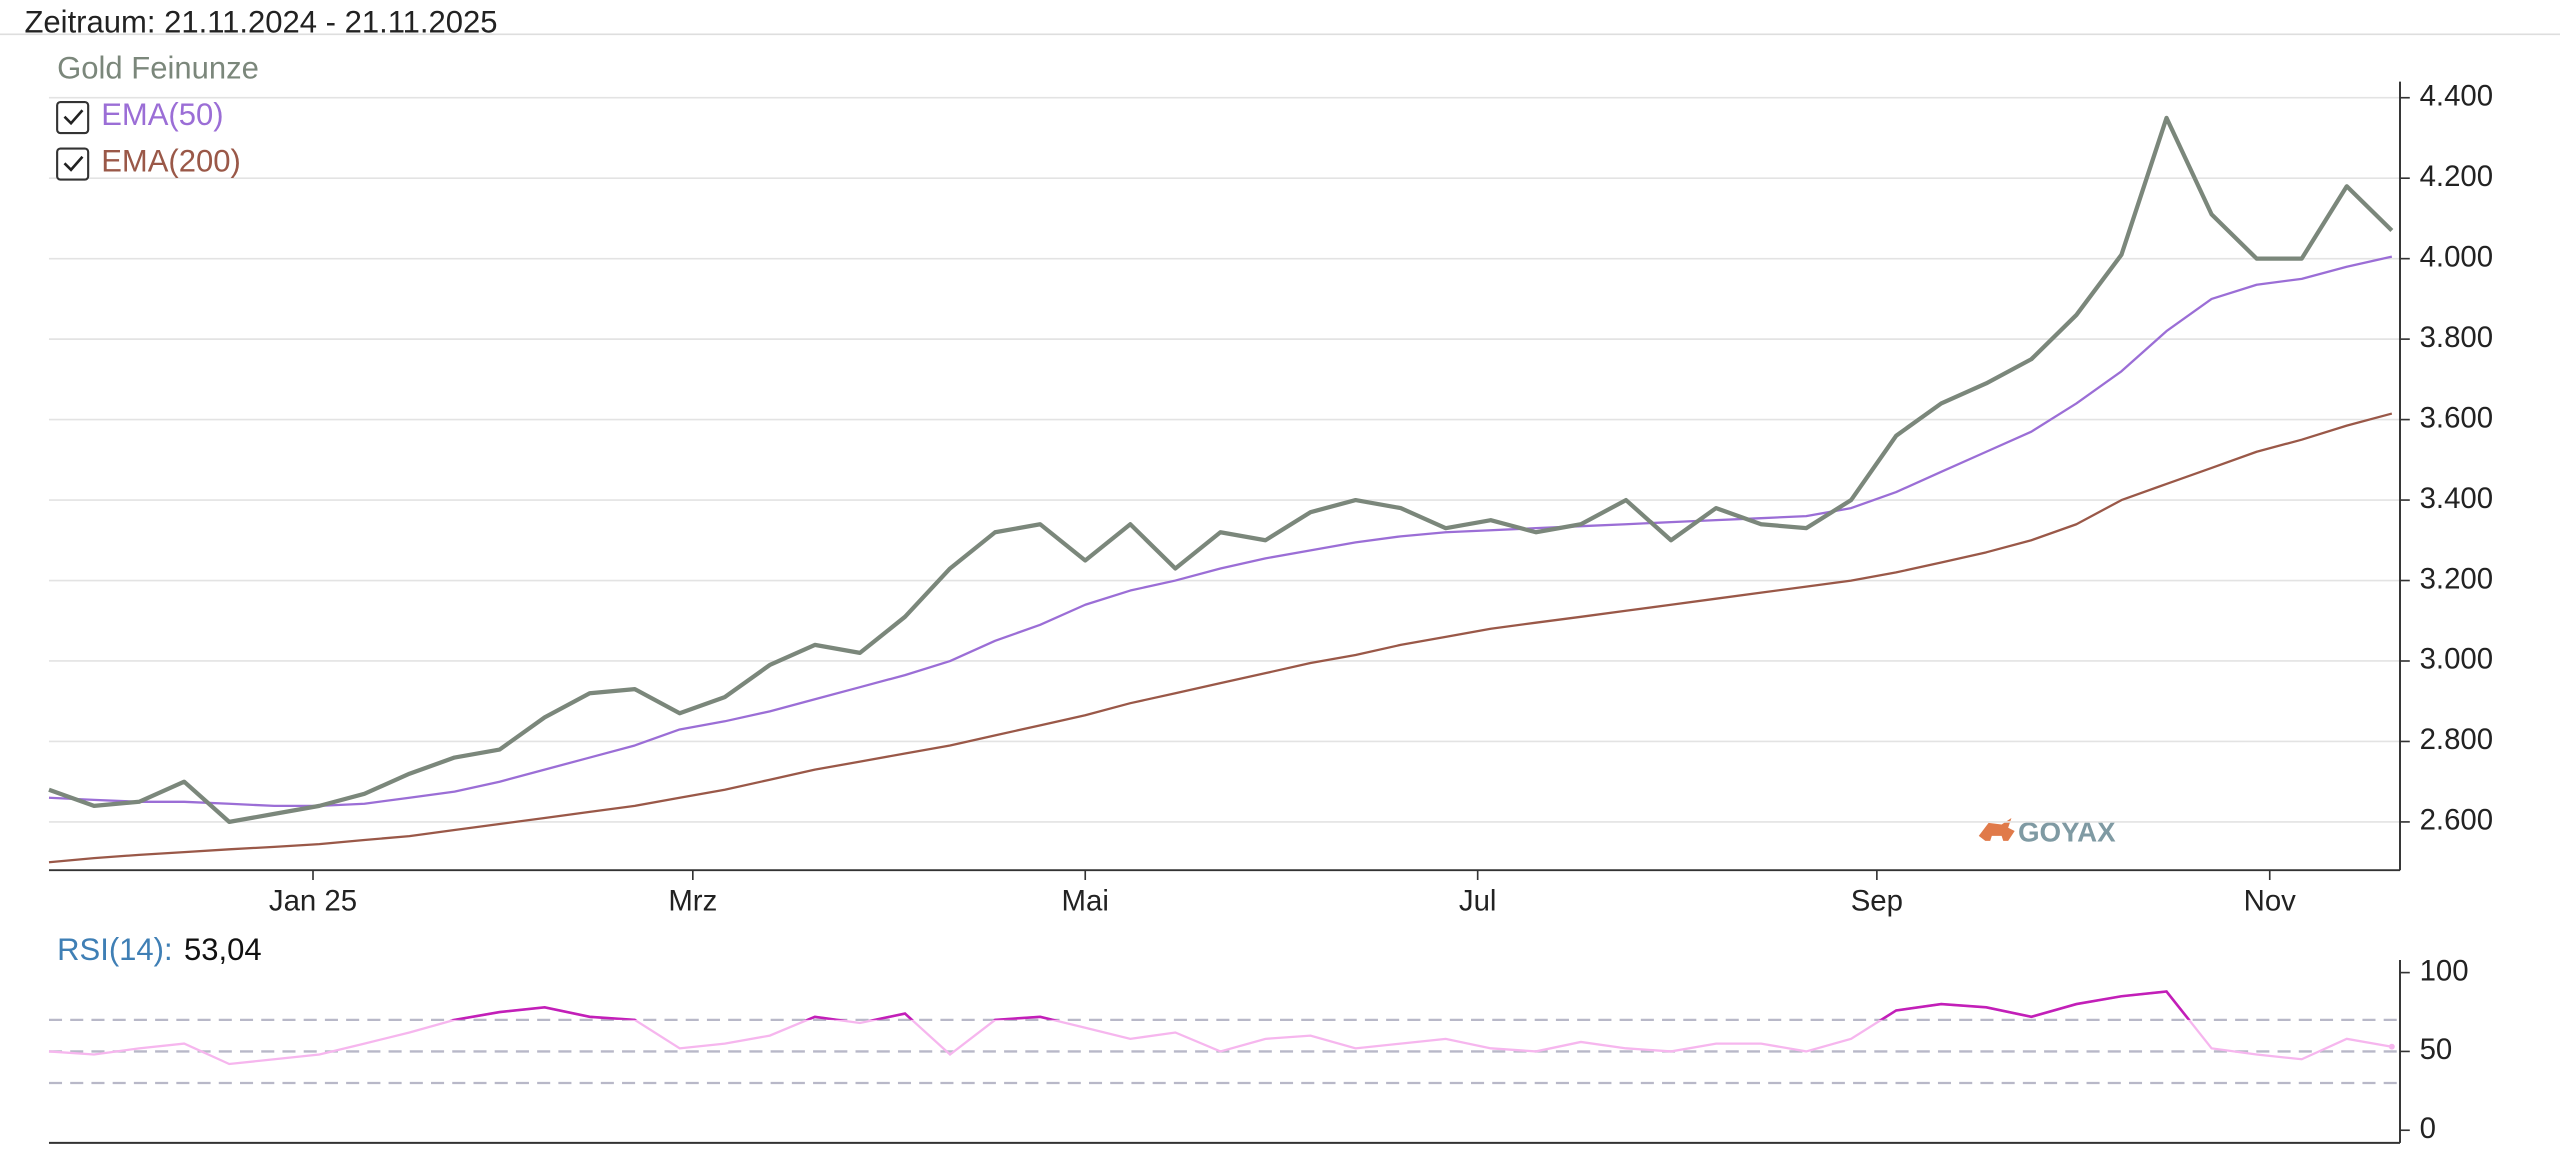 The height and width of the screenshot is (1152, 2560). What do you see at coordinates (2428, 1128) in the screenshot?
I see `y-tick-label: 0` at bounding box center [2428, 1128].